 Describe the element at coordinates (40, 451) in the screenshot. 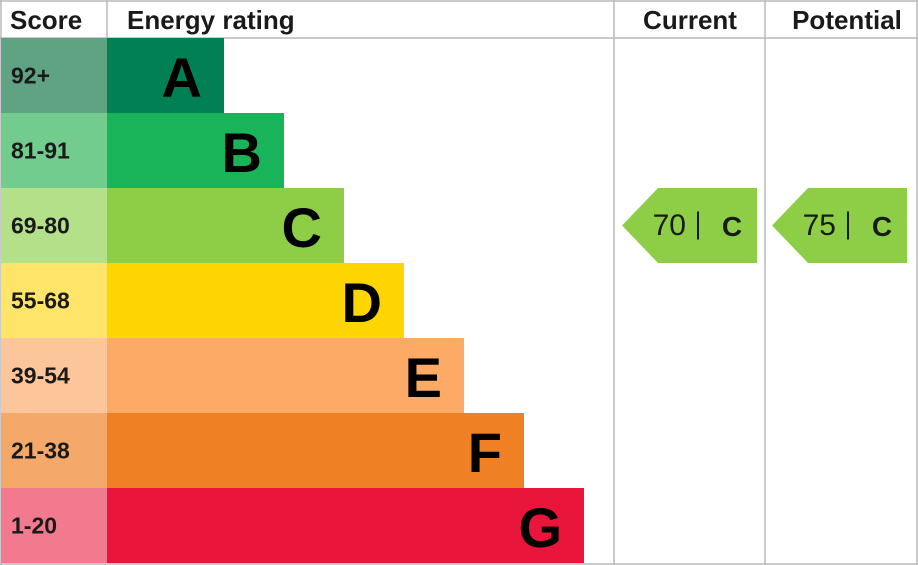

I see `score-range: 21-38` at that location.